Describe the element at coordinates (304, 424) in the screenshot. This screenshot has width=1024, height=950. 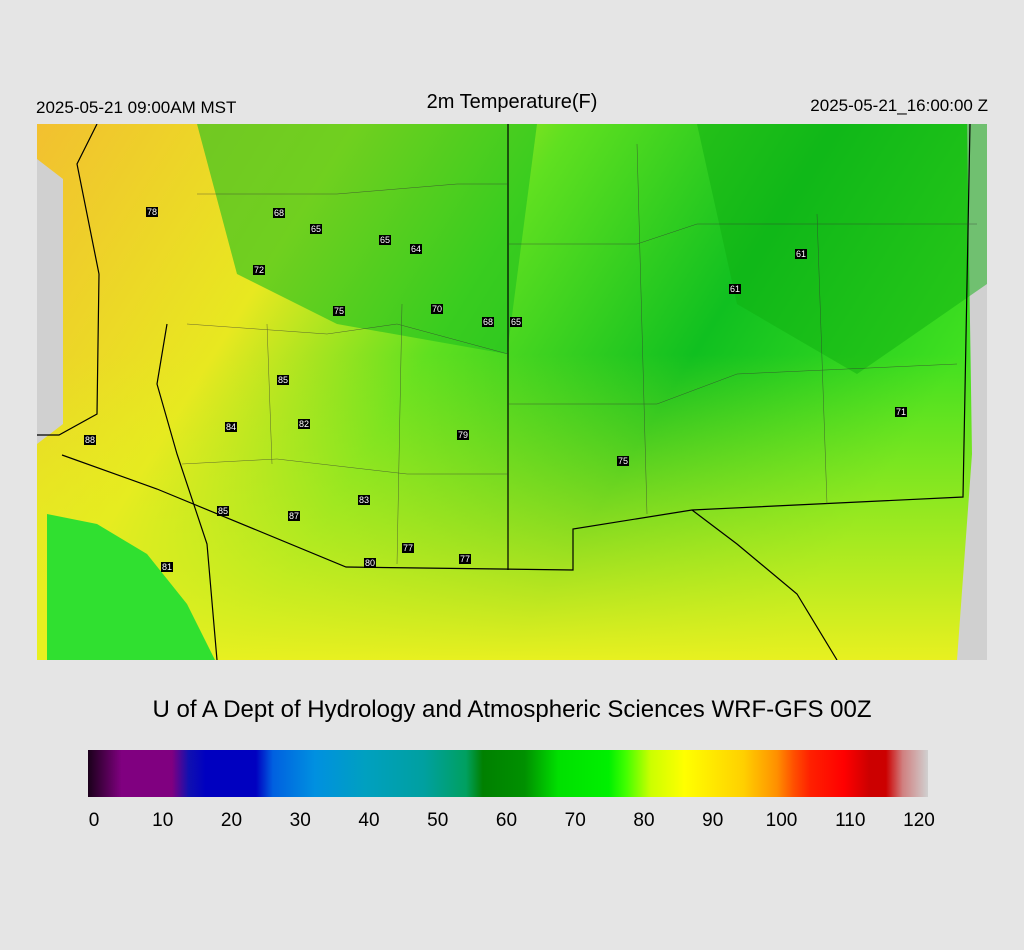
I see `station-temp: 82` at that location.